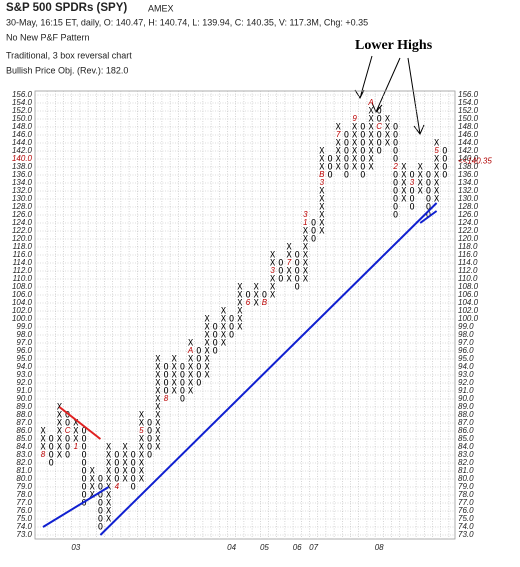  Describe the element at coordinates (76, 507) in the screenshot. I see `trend-line` at that location.